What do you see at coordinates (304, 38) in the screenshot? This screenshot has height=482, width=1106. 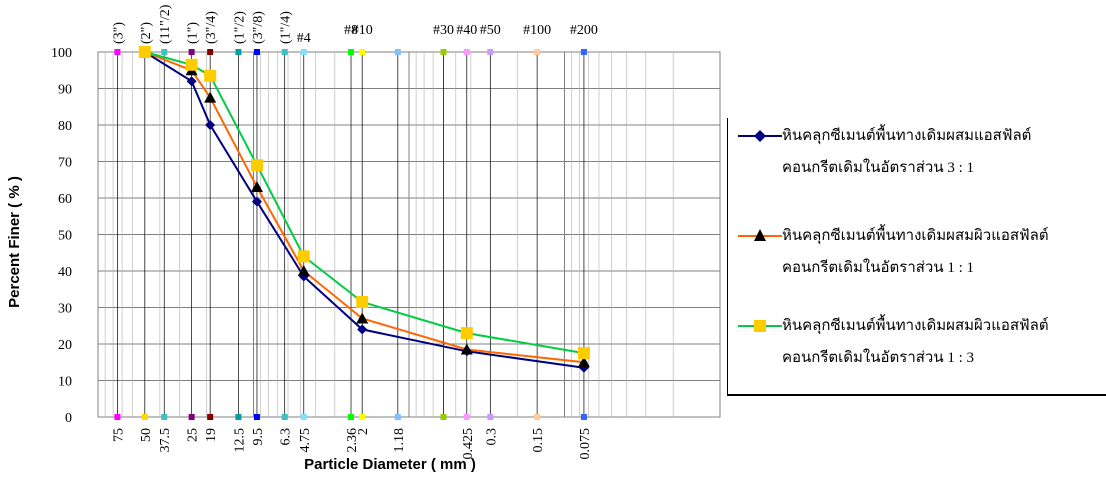 I see `sieve-name-label: #4` at bounding box center [304, 38].